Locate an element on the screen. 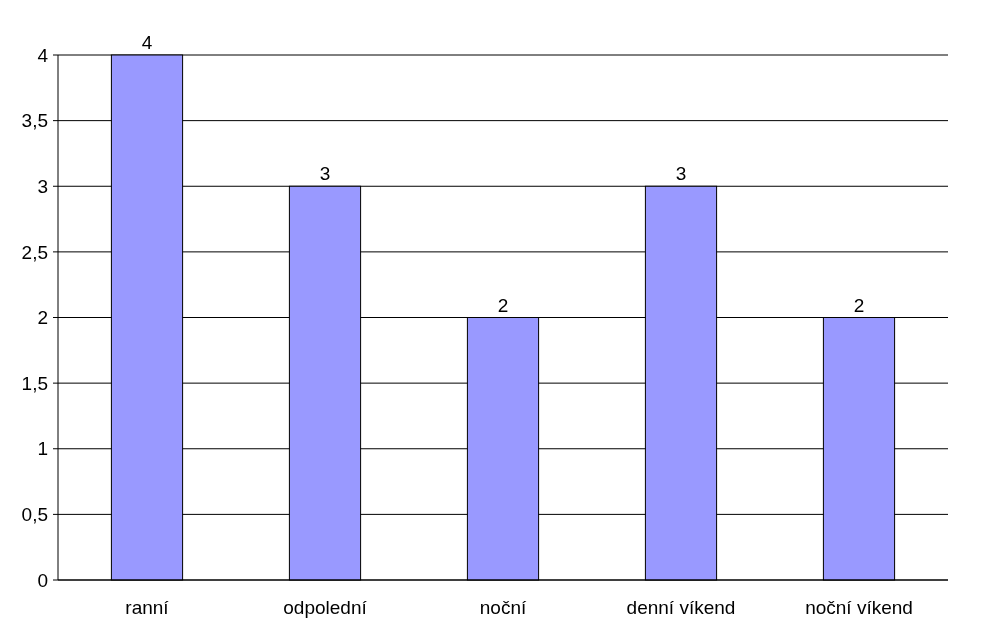 This screenshot has width=1002, height=625. x-tick-label: odpolední is located at coordinates (325, 607).